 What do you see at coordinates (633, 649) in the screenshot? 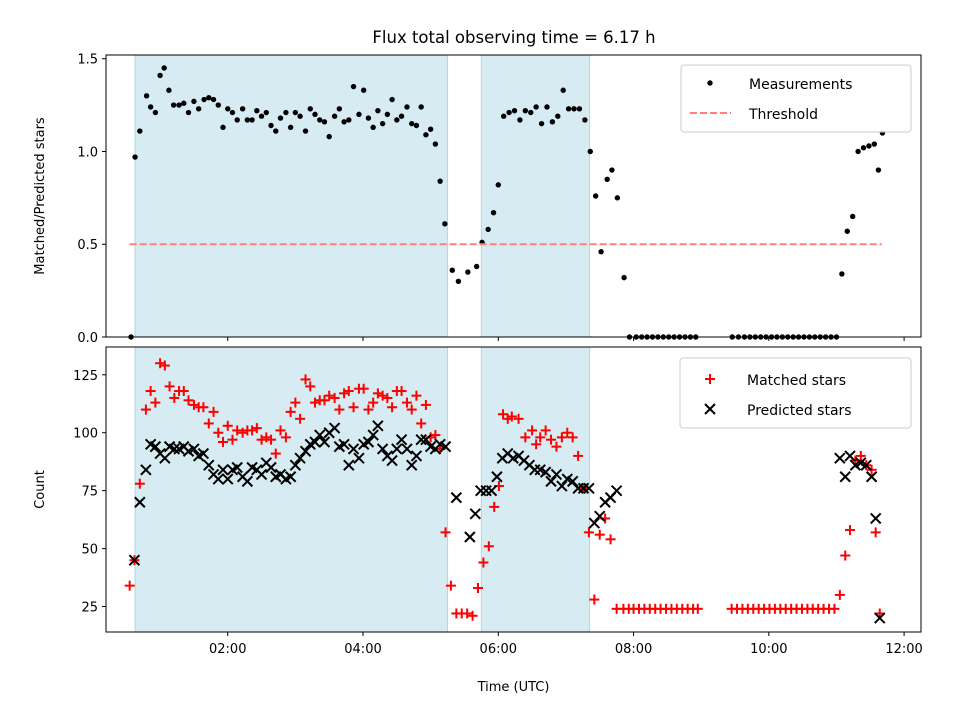
I see `x-tick-label: 08:00` at bounding box center [633, 649].